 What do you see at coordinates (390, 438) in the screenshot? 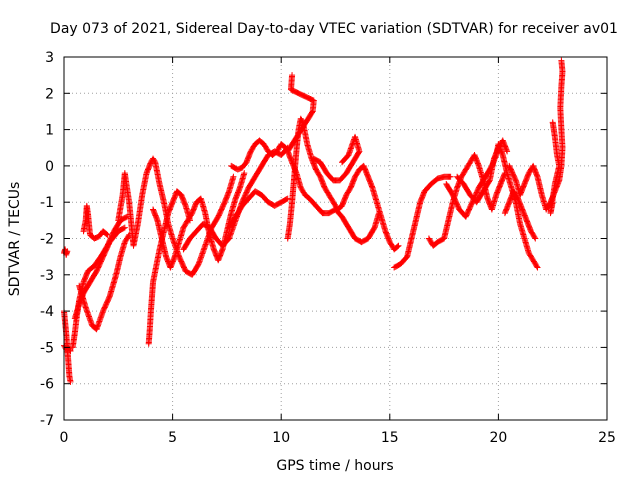
I see `x-tick-label: 15` at bounding box center [390, 438].